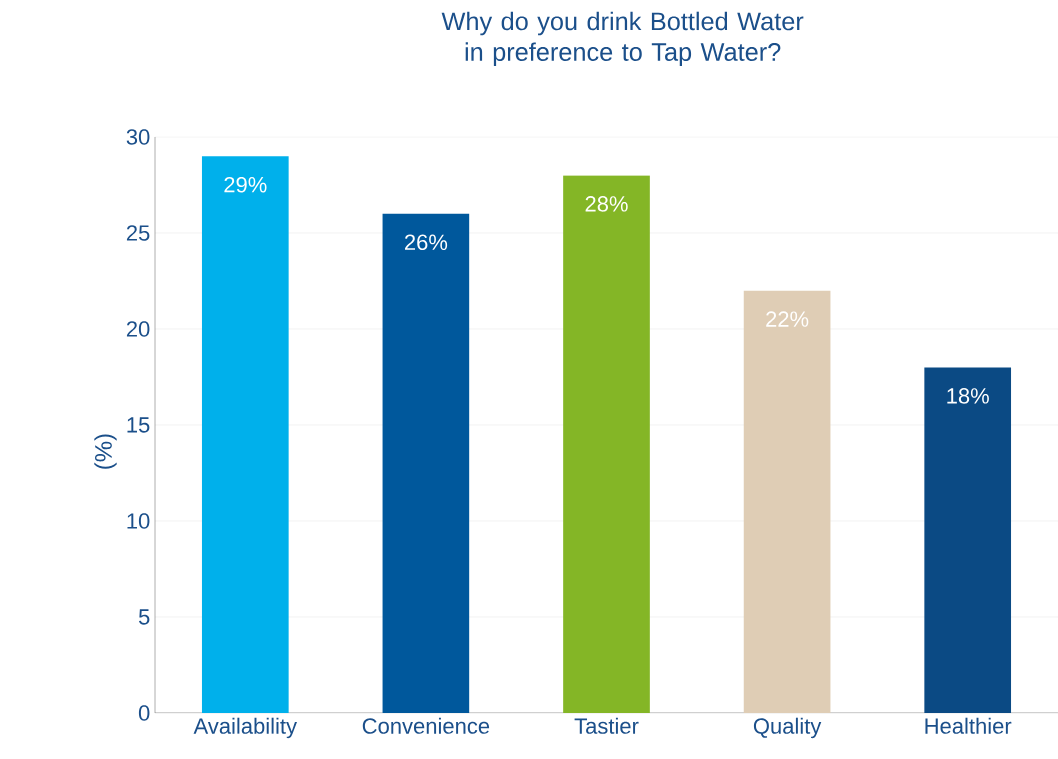 The image size is (1058, 759). I want to click on data-label: 29%, so click(245, 184).